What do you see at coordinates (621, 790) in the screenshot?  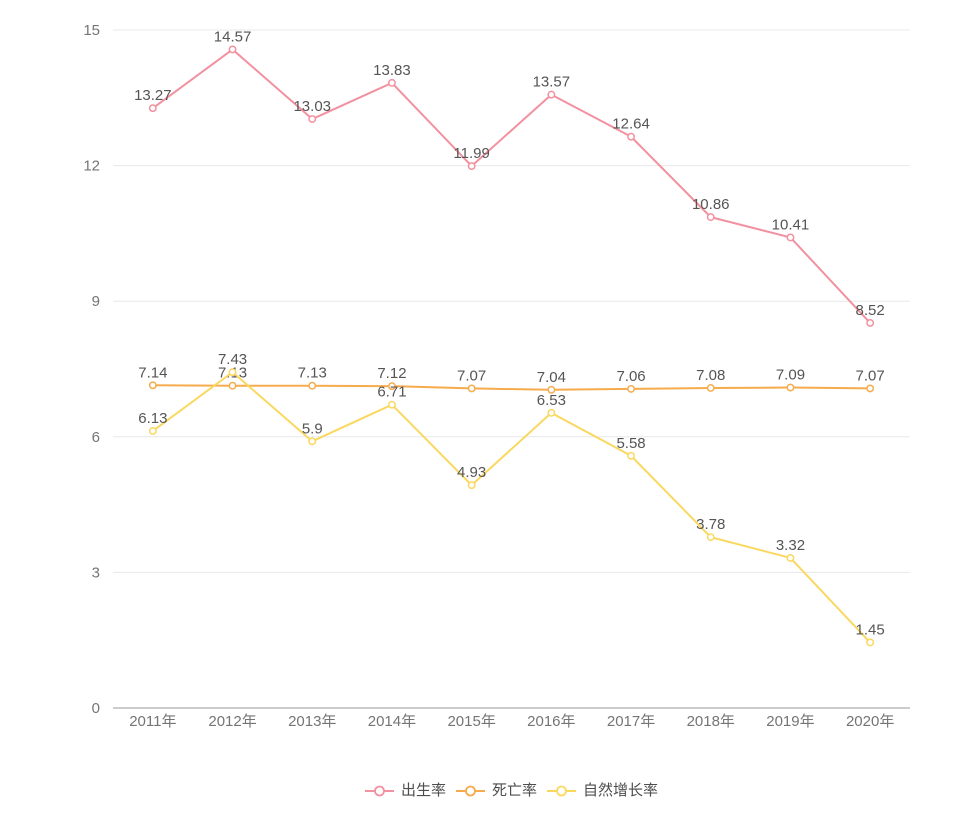 I see `legend-item-label: 自然增长率` at bounding box center [621, 790].